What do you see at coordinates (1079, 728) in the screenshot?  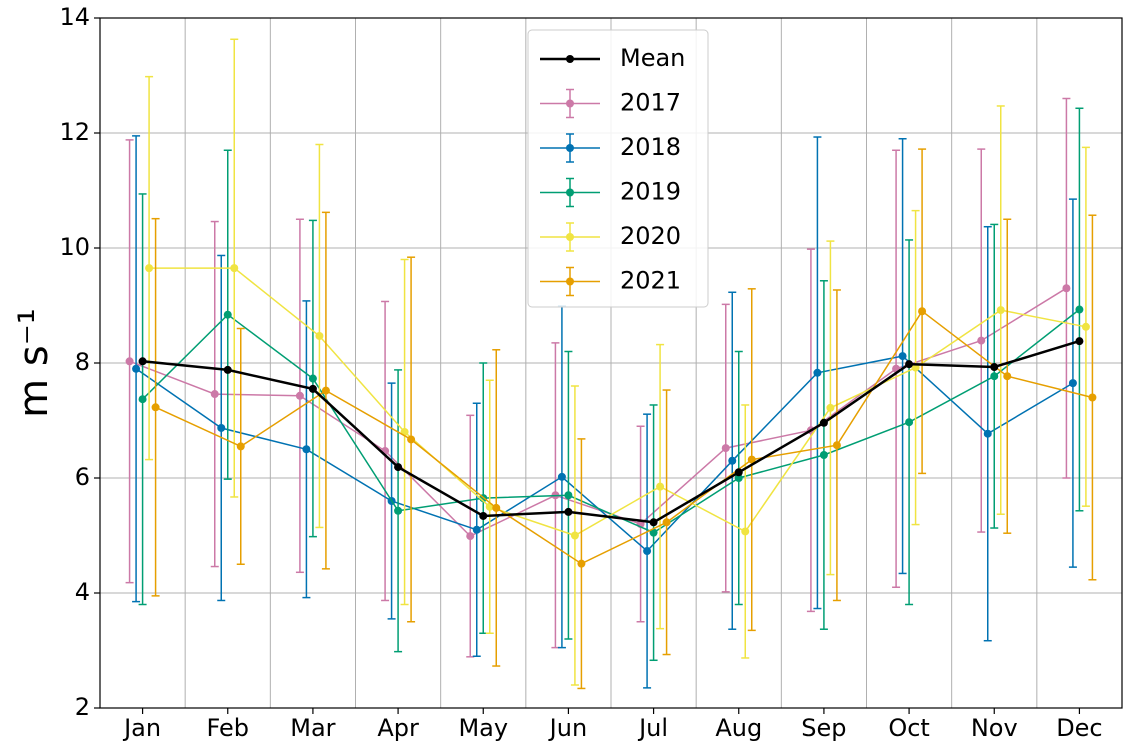 I see `x-tick-label: Dec` at bounding box center [1079, 728].